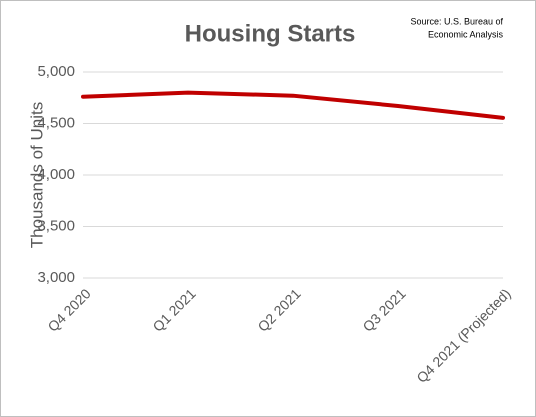 This screenshot has width=536, height=417. What do you see at coordinates (56, 122) in the screenshot?
I see `y-tick-label: 4,500` at bounding box center [56, 122].